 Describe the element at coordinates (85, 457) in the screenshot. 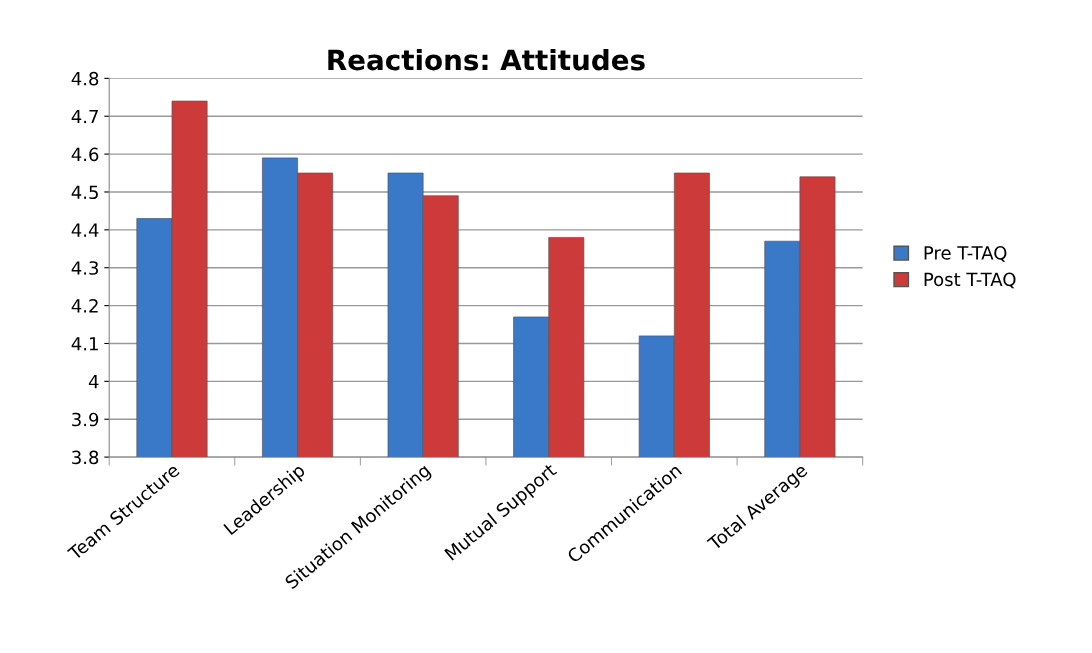

I see `y-tick-label: 3.8` at that location.